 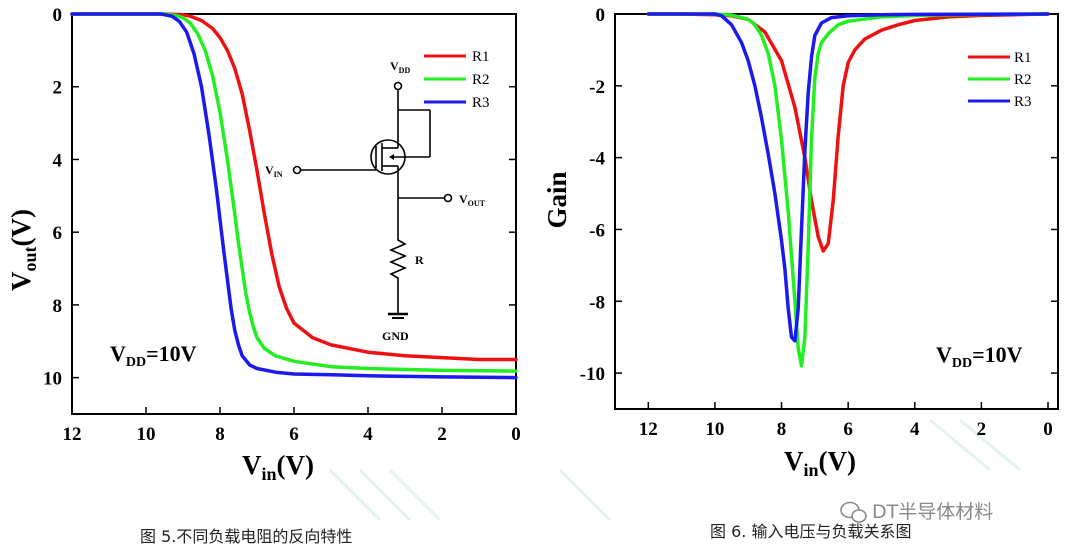 What do you see at coordinates (294, 434) in the screenshot?
I see `c1-x-tick-label: 6` at bounding box center [294, 434].